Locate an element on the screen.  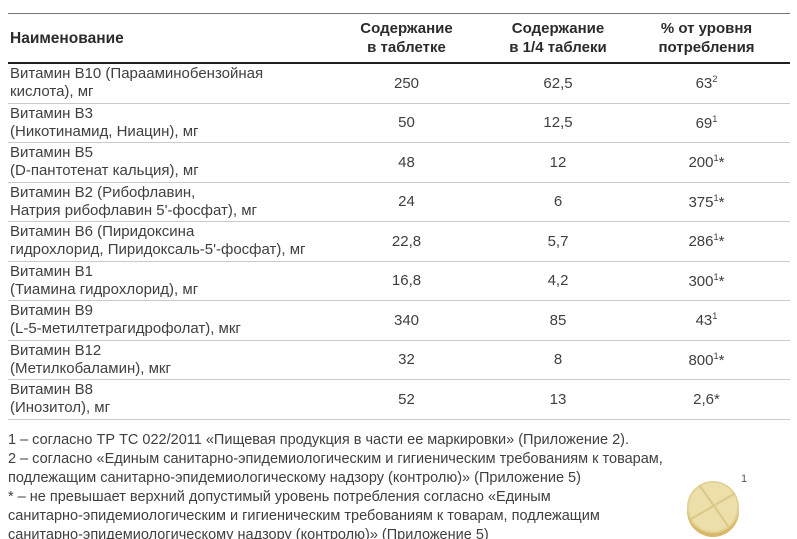
percent-of-intake: 2,6* is located at coordinates (721, 399).